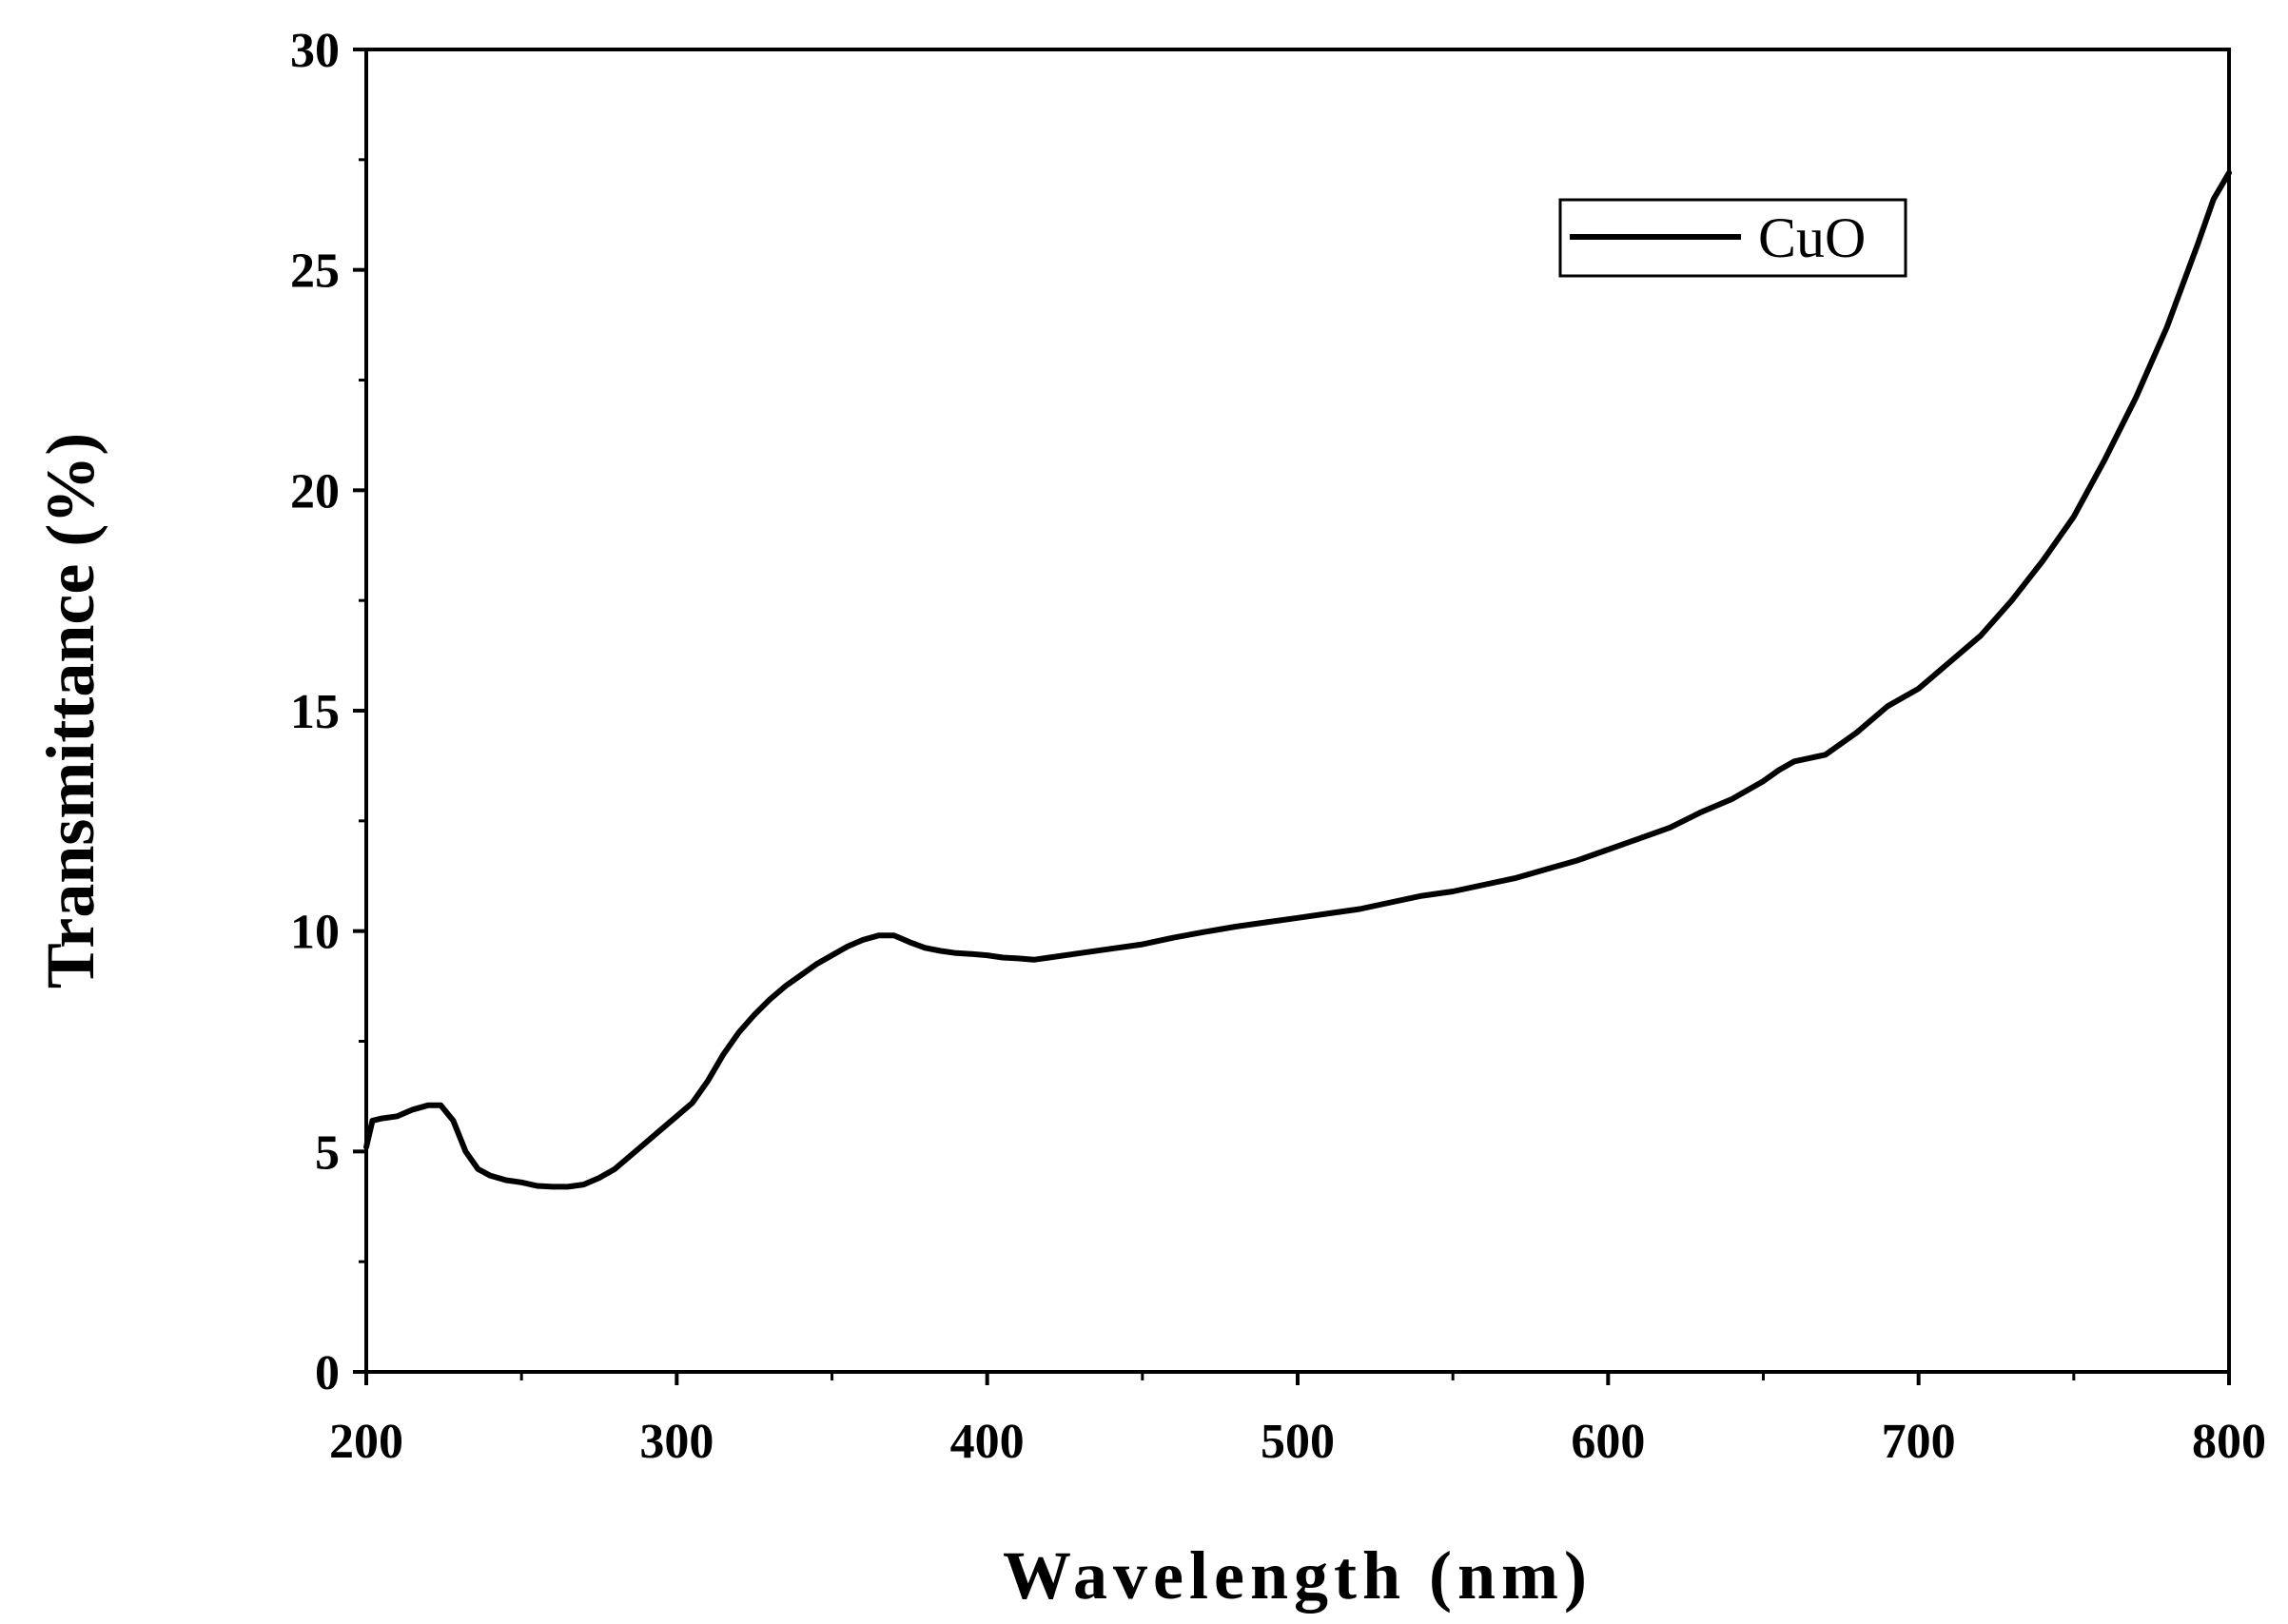 The height and width of the screenshot is (1624, 2288). What do you see at coordinates (676, 1442) in the screenshot?
I see `x-tick-label: 300` at bounding box center [676, 1442].